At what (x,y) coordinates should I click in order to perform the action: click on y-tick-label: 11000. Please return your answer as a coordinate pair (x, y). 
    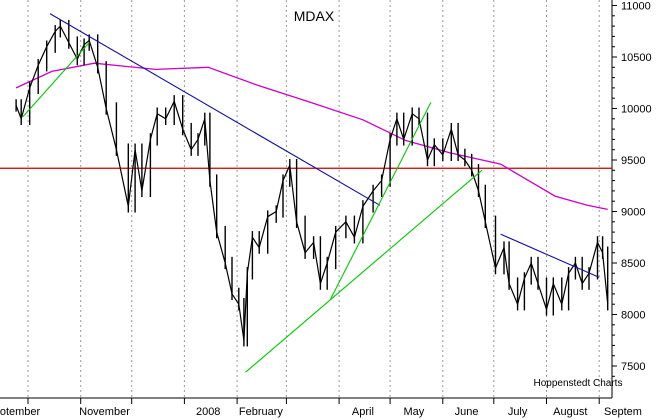
    Looking at the image, I should click on (636, 7).